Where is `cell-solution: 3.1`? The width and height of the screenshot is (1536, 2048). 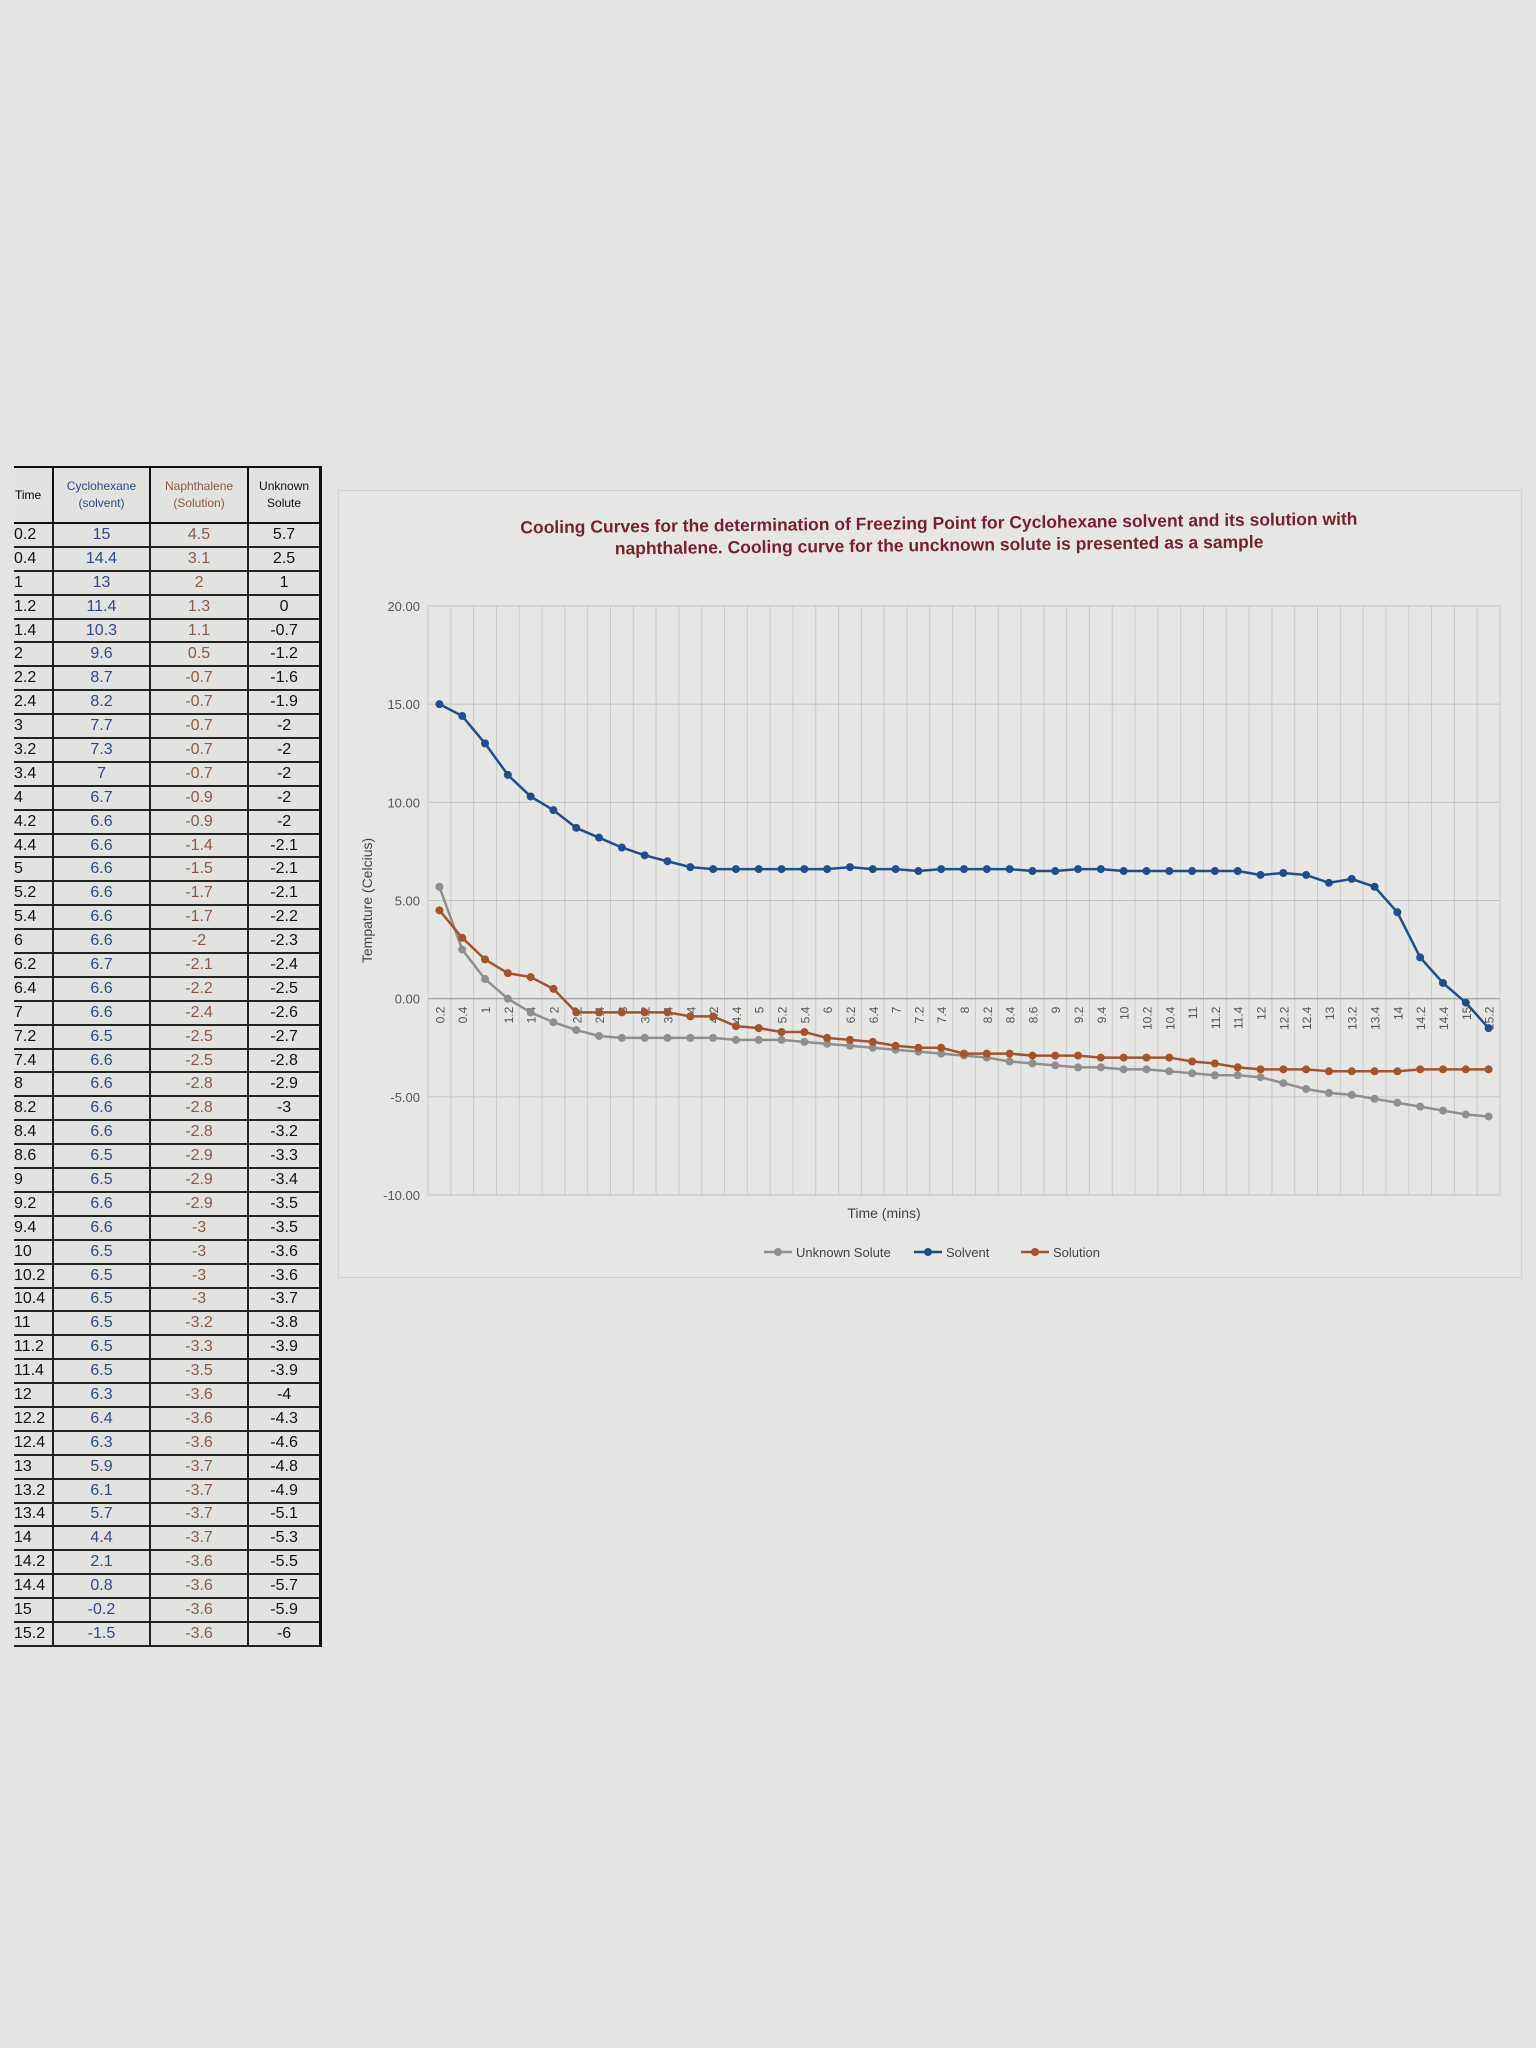 cell-solution: 3.1 is located at coordinates (199, 558).